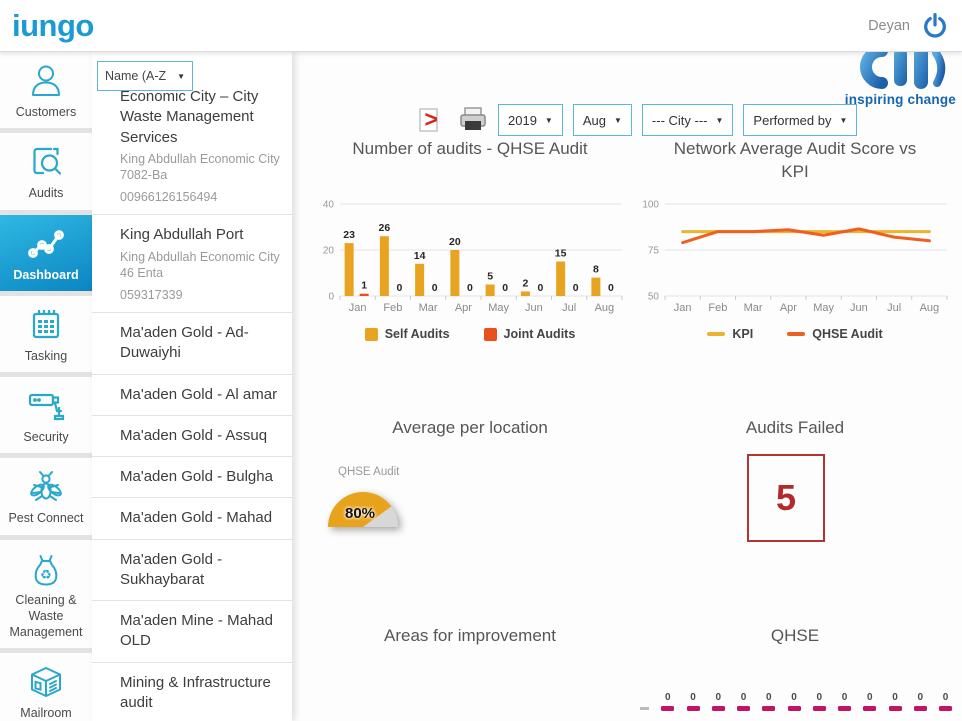 This screenshot has width=962, height=721. Describe the element at coordinates (602, 120) in the screenshot. I see `month-select: Aug ▼` at that location.